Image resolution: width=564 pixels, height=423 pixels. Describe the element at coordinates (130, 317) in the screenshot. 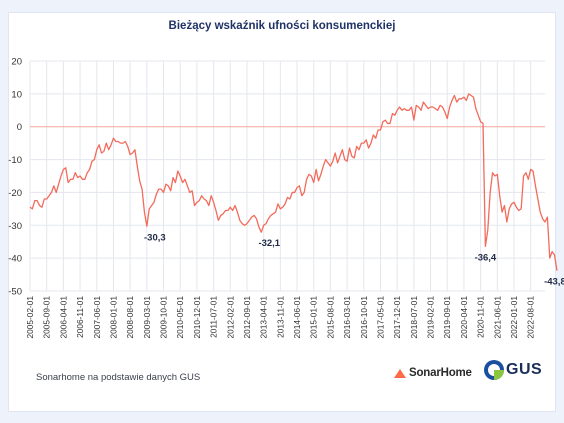

I see `x-tick-label: 2008-08-01` at that location.